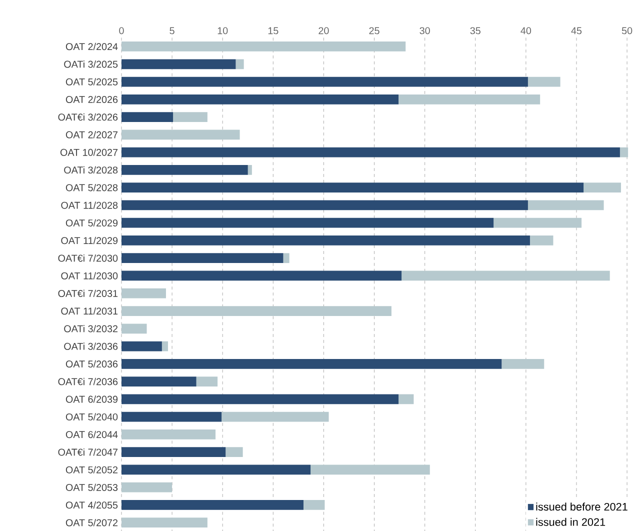 The width and height of the screenshot is (644, 531). Describe the element at coordinates (88, 258) in the screenshot. I see `y-tick-label: OAT€i 7/2030` at that location.